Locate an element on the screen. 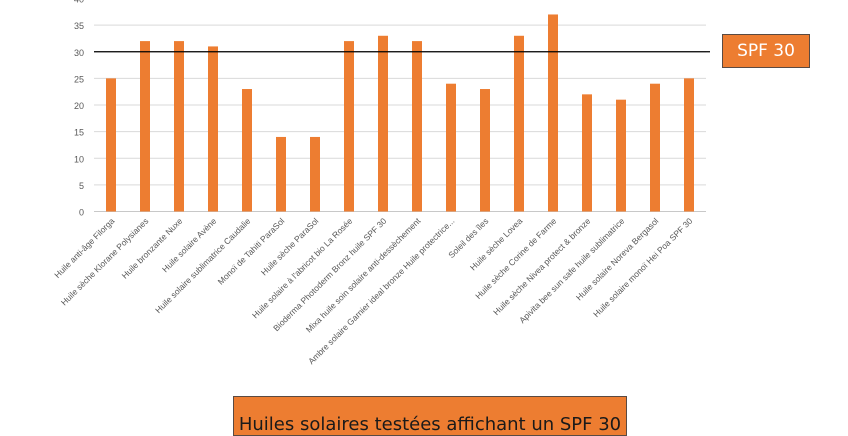 This screenshot has width=848, height=436. x-tick-label: Huile anti-âge Filorga is located at coordinates (84, 248).